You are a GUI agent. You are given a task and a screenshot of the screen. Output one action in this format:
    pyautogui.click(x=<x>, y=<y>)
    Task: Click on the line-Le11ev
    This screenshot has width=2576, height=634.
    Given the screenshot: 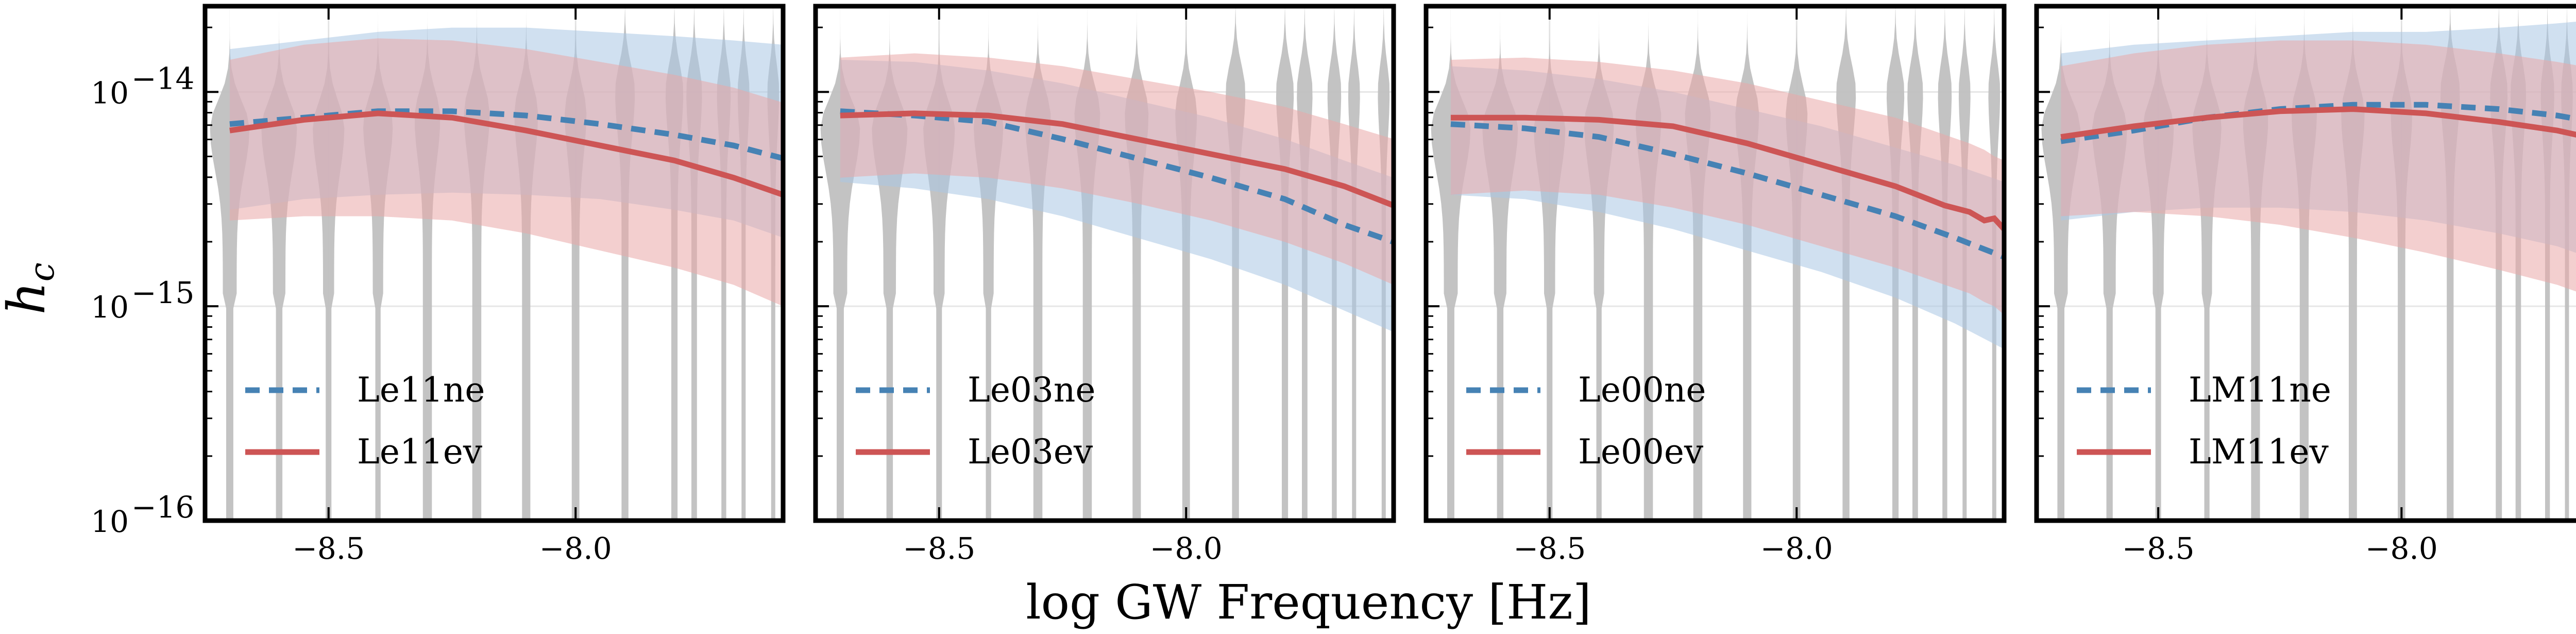 What is the action you would take?
    pyautogui.click(x=506, y=154)
    